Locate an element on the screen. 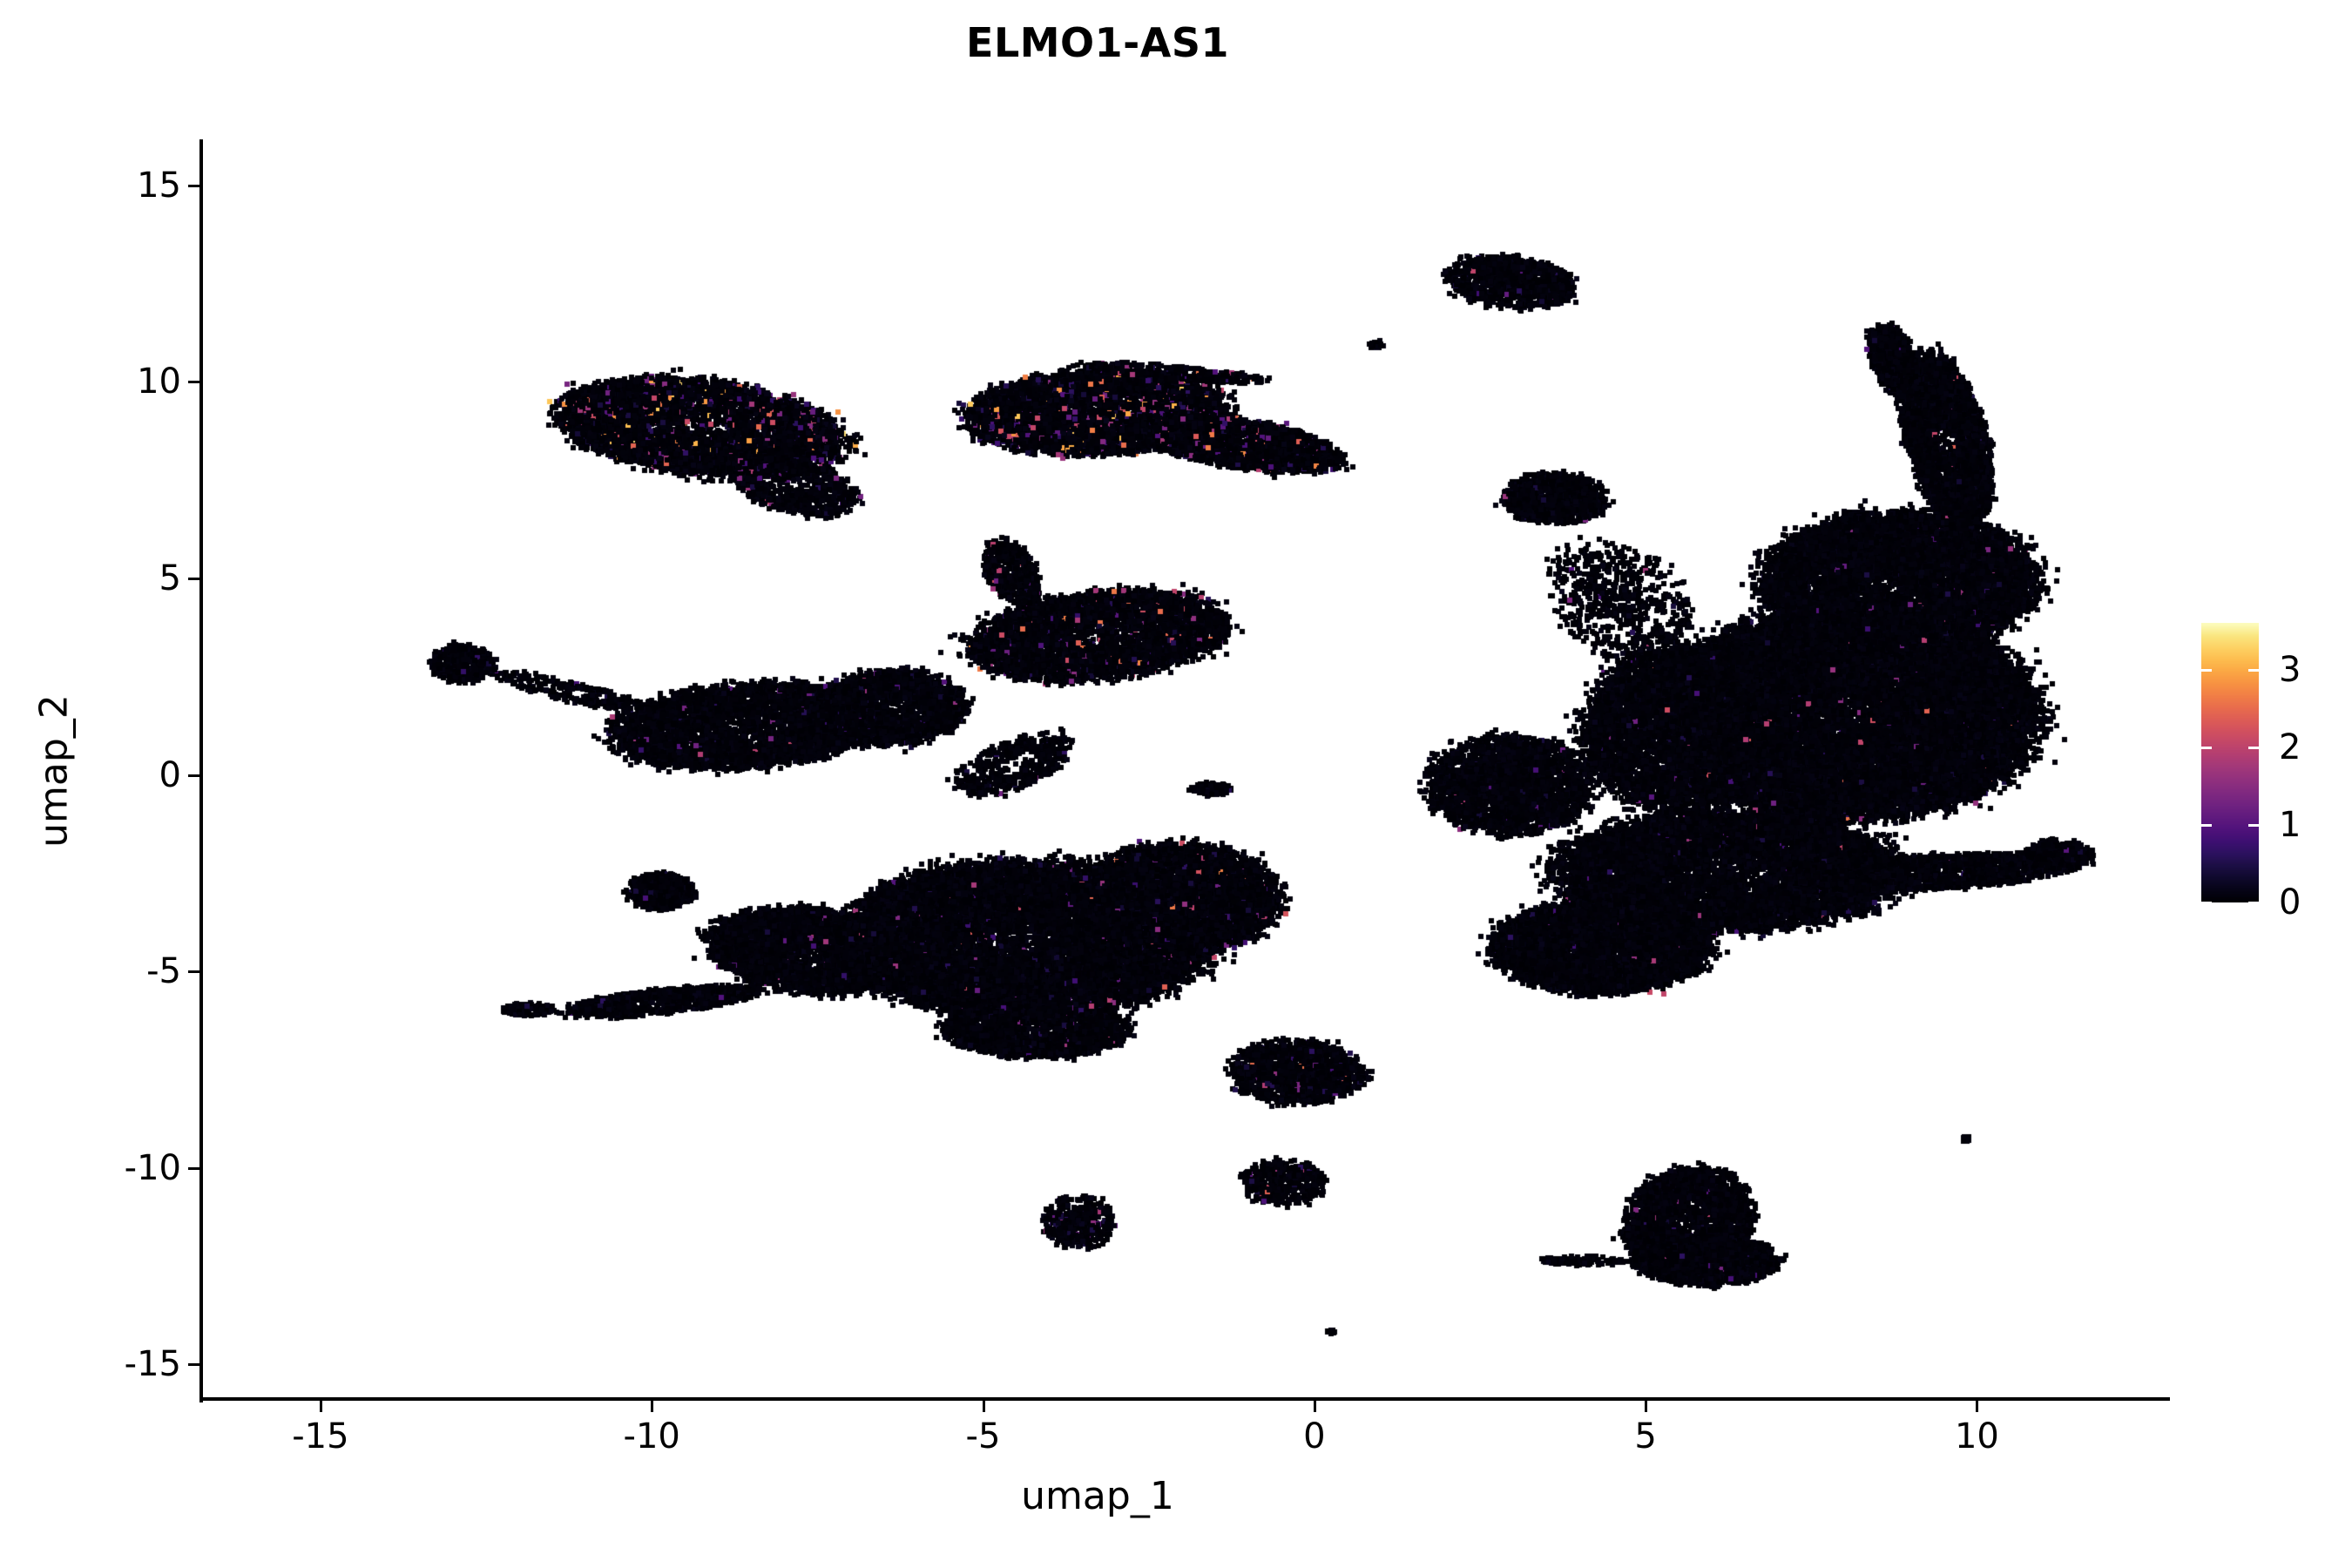 The image size is (2352, 1568). colorbar-tick-label: 2 is located at coordinates (2290, 747).